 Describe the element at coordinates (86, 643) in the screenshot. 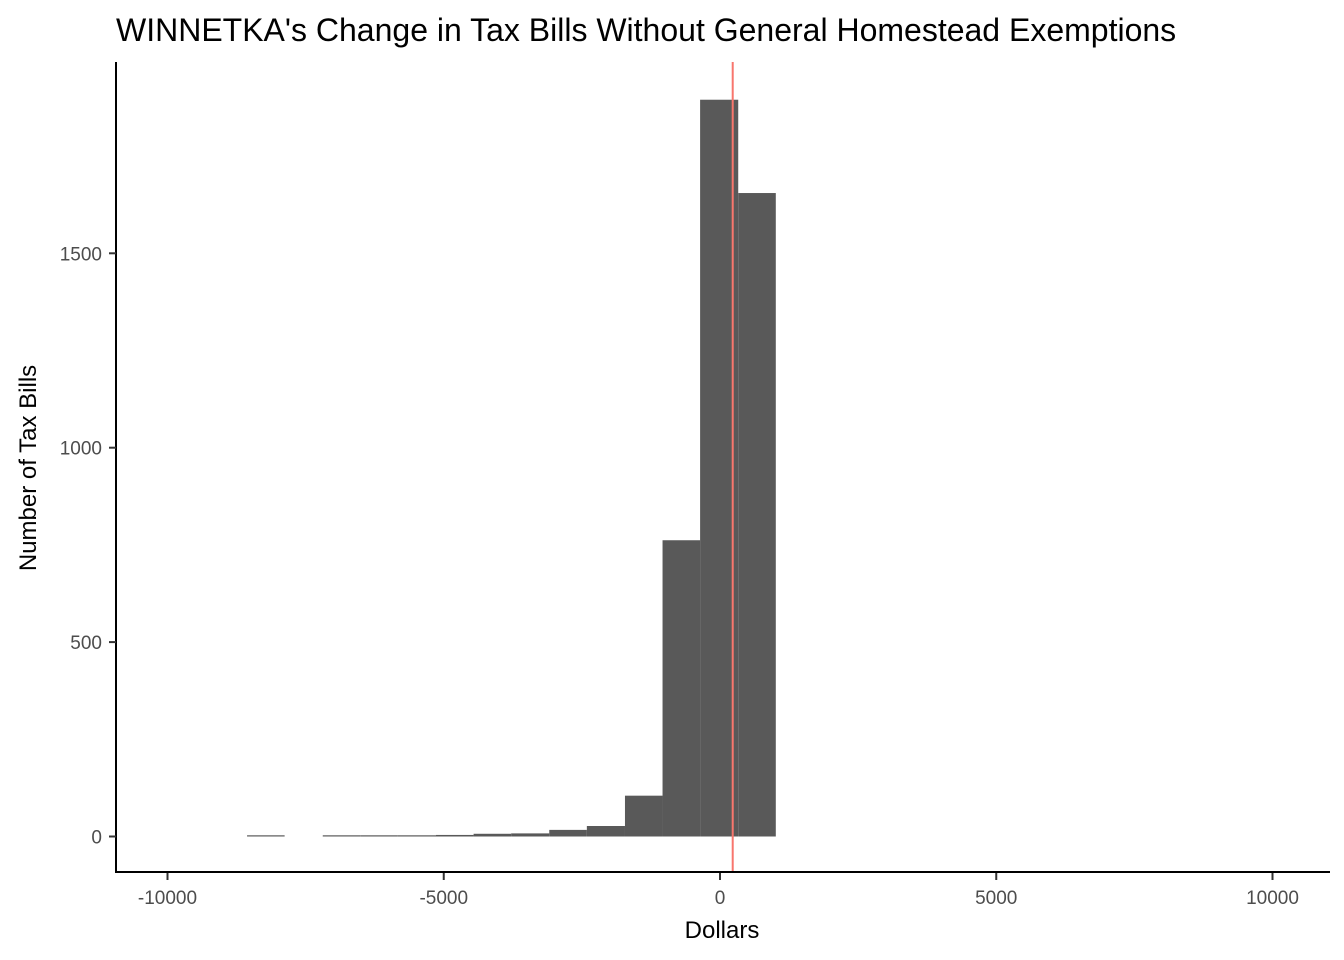

I see `y-tick-label: 500` at that location.